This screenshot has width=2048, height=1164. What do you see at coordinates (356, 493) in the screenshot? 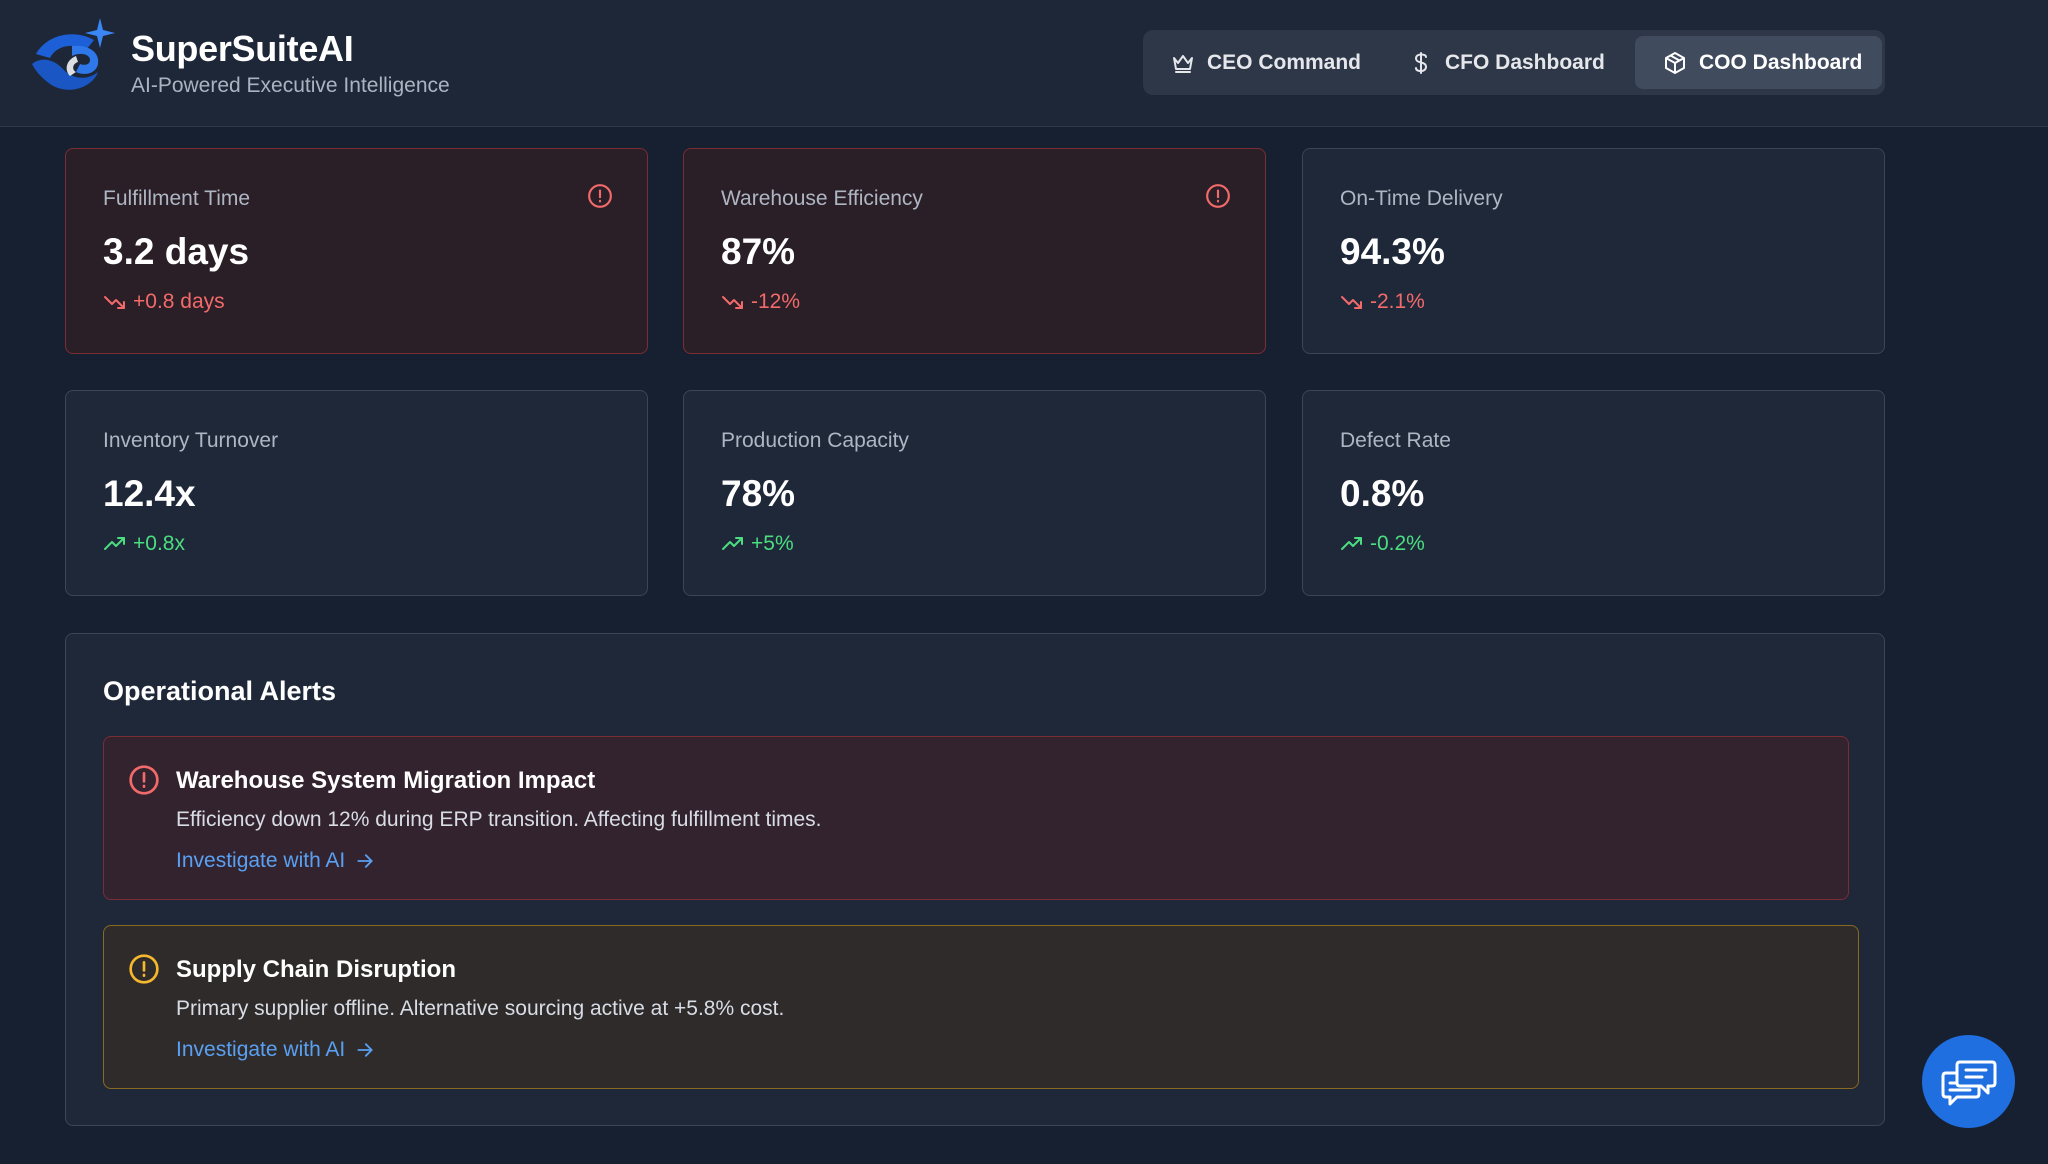
I see `metric-card-inventory-turnover: Inventory Turnover 12.4x +0.8x` at bounding box center [356, 493].